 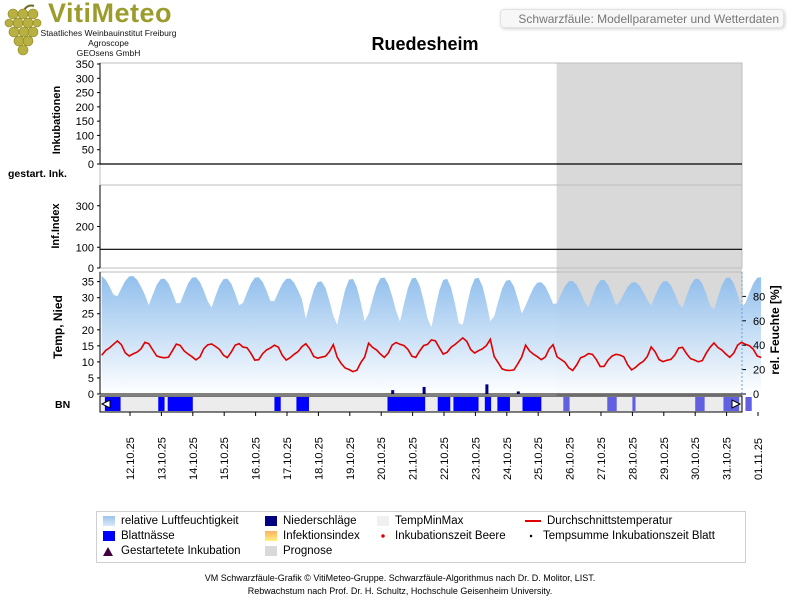 I want to click on ylabel-bn: BN, so click(x=63, y=405).